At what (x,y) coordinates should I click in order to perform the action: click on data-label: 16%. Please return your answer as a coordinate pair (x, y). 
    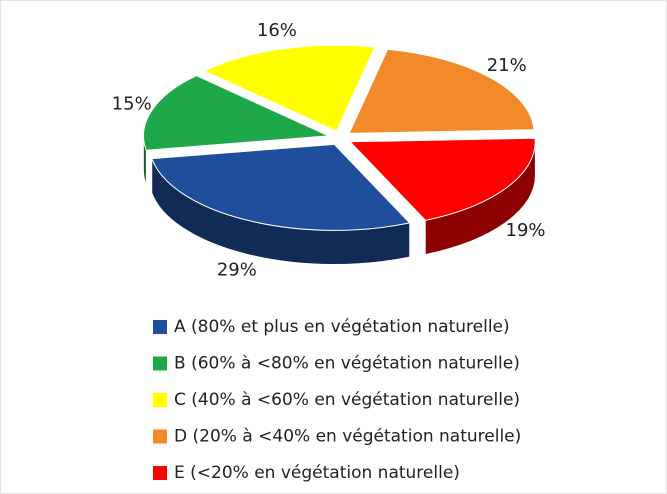
    Looking at the image, I should click on (277, 30).